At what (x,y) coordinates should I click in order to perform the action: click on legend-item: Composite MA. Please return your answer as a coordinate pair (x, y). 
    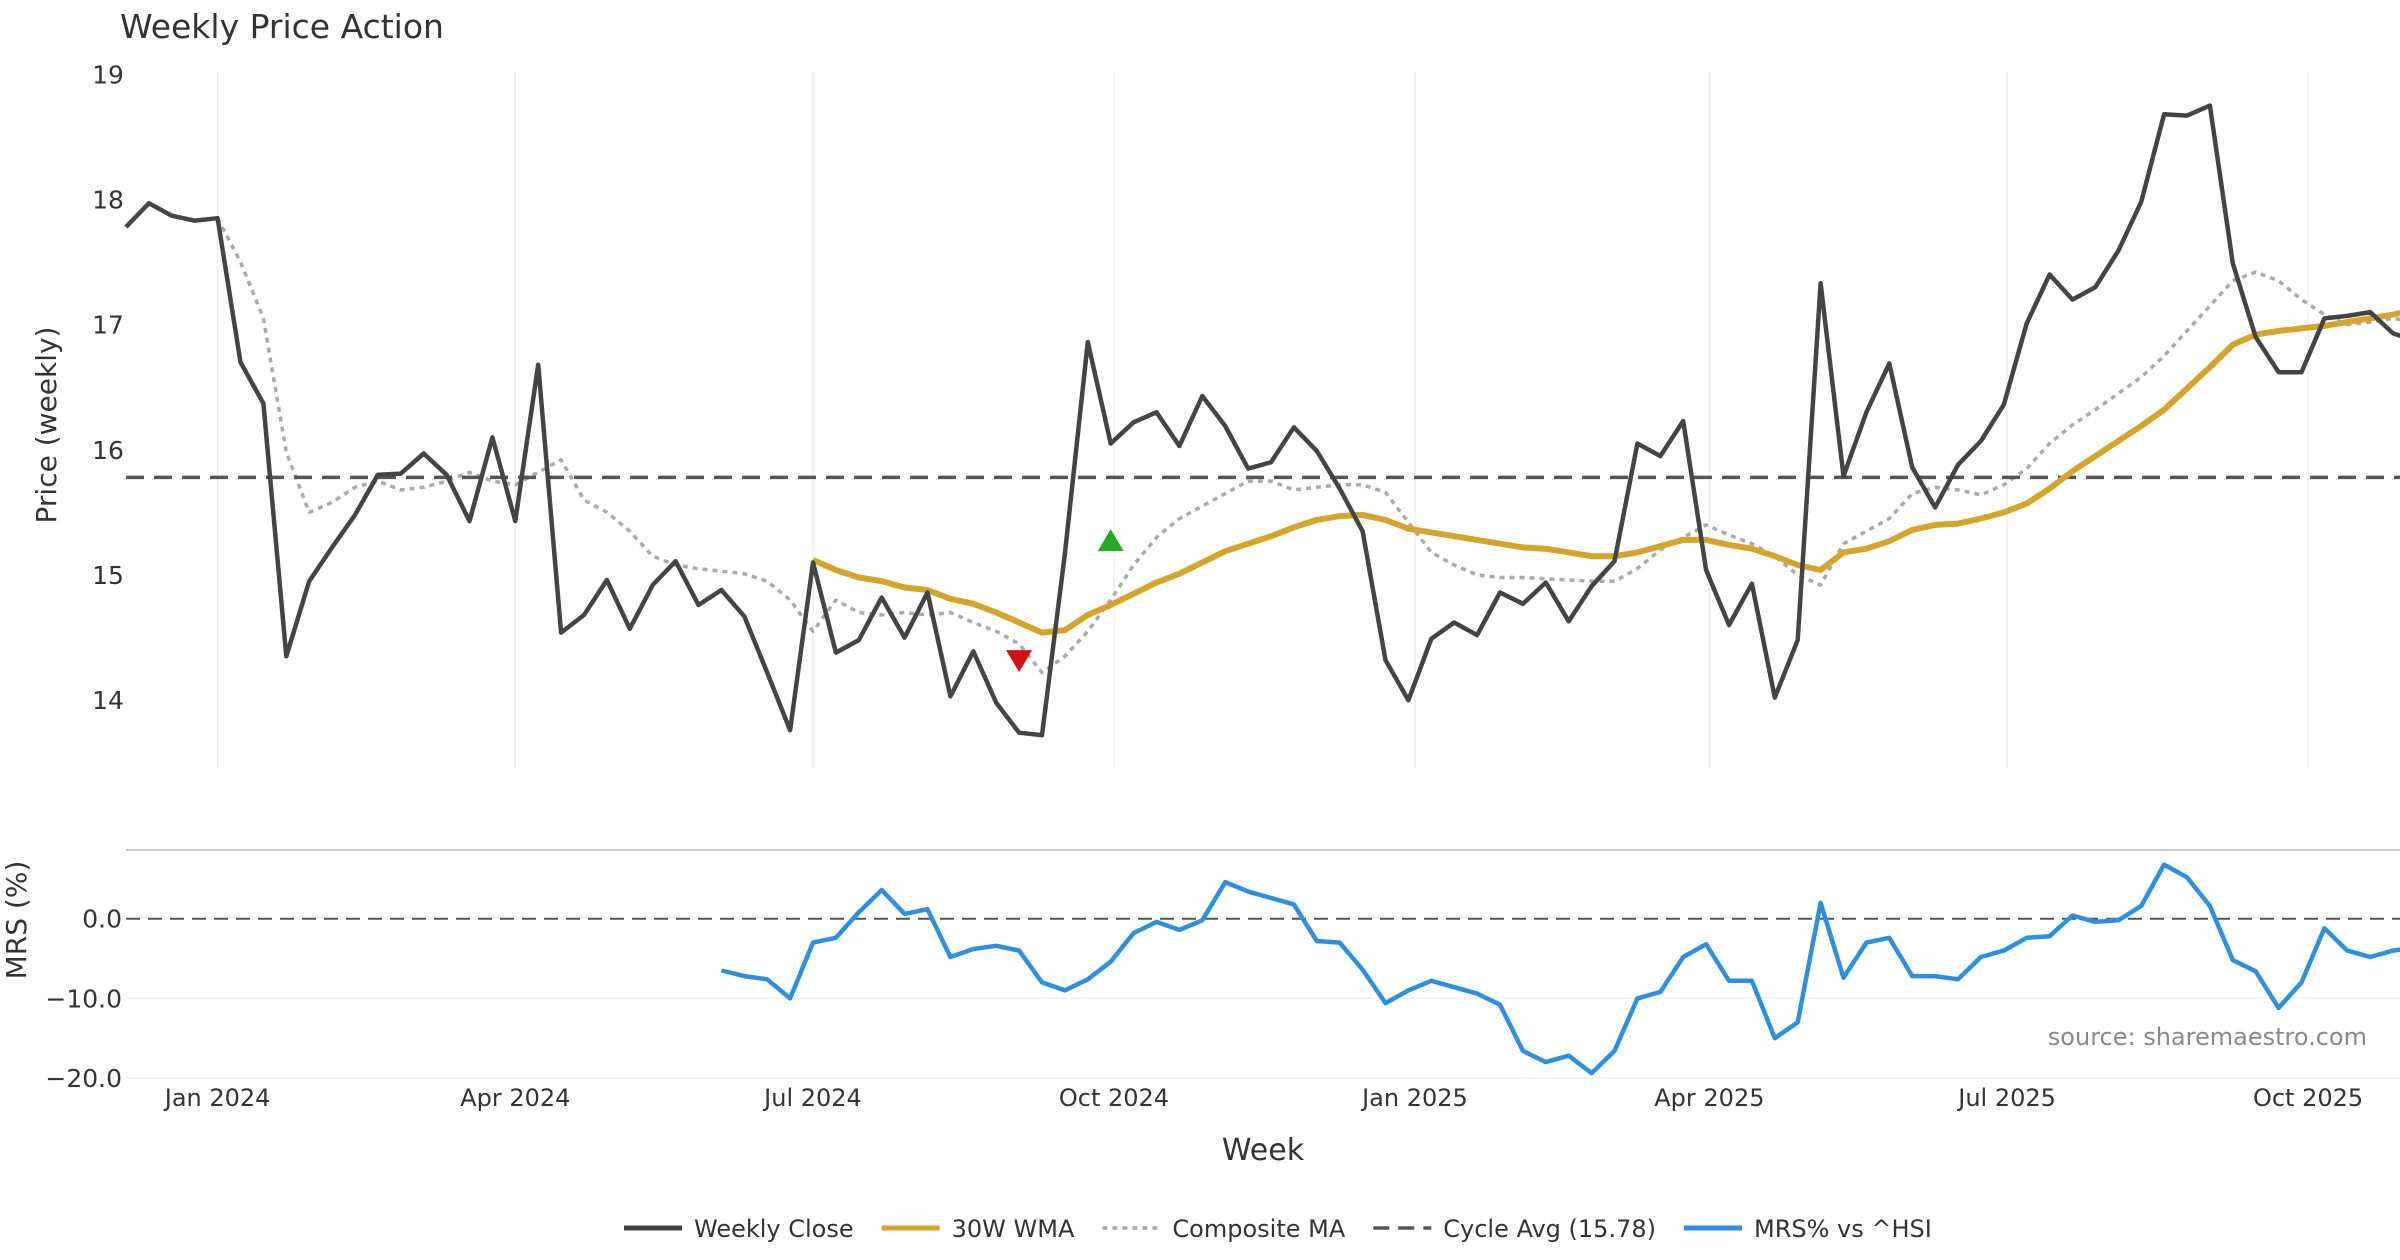
    Looking at the image, I should click on (1224, 1229).